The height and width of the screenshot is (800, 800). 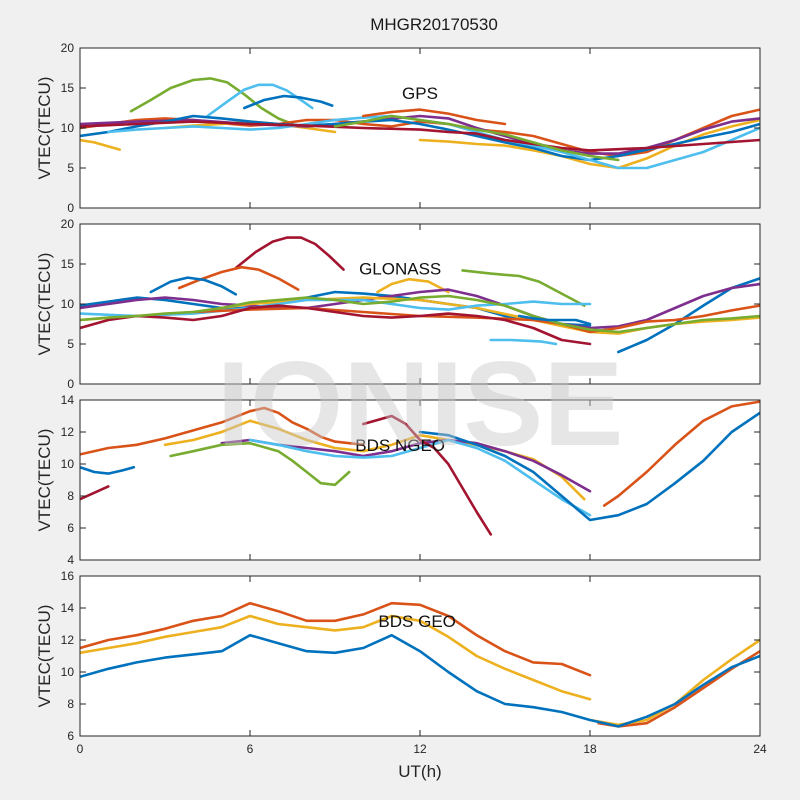 I want to click on y-tick-label: 16, so click(x=68, y=576).